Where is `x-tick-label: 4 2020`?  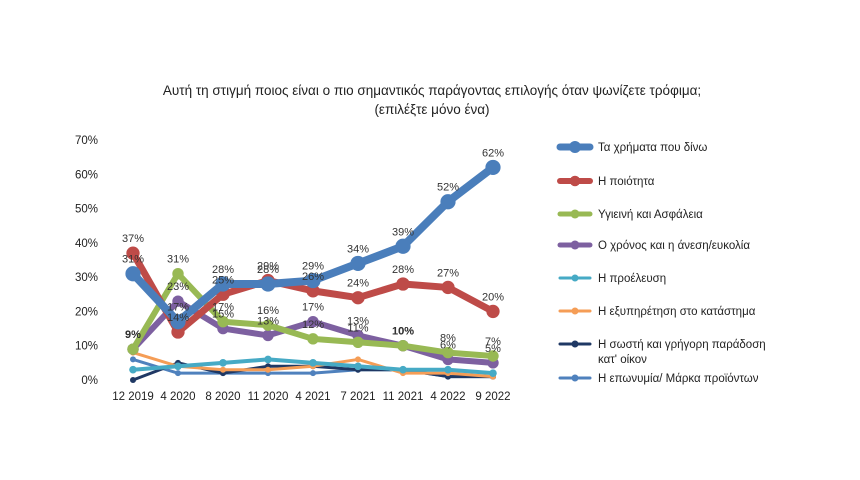 x-tick-label: 4 2020 is located at coordinates (177, 397).